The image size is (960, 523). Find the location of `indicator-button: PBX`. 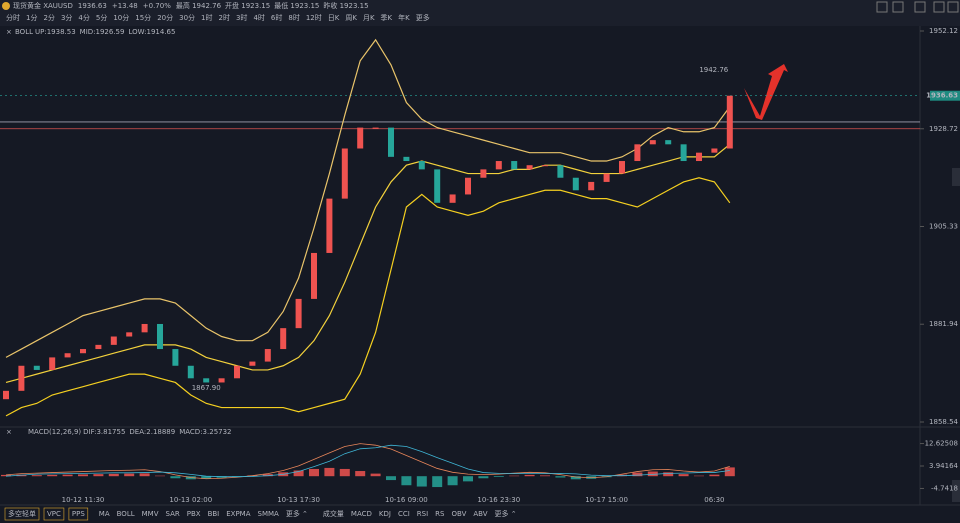

indicator-button: PBX is located at coordinates (194, 514).